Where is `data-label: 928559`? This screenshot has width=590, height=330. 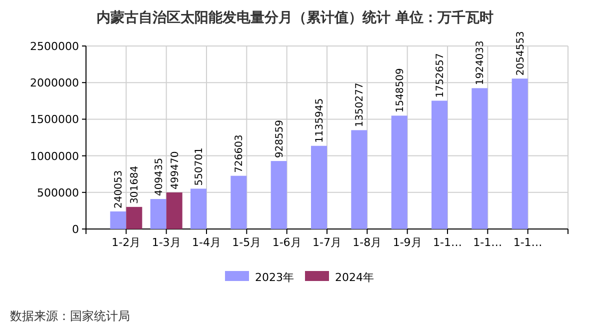
data-label: 928559 is located at coordinates (280, 139).